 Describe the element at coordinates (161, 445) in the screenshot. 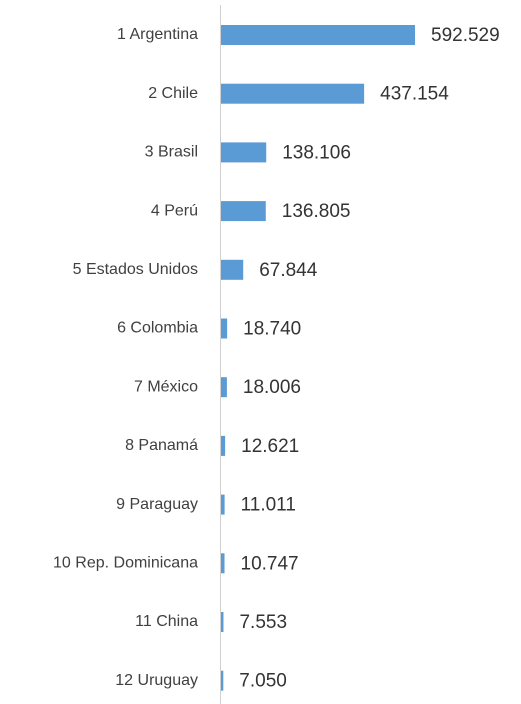

I see `y-tick-label: 8 Panamá` at that location.